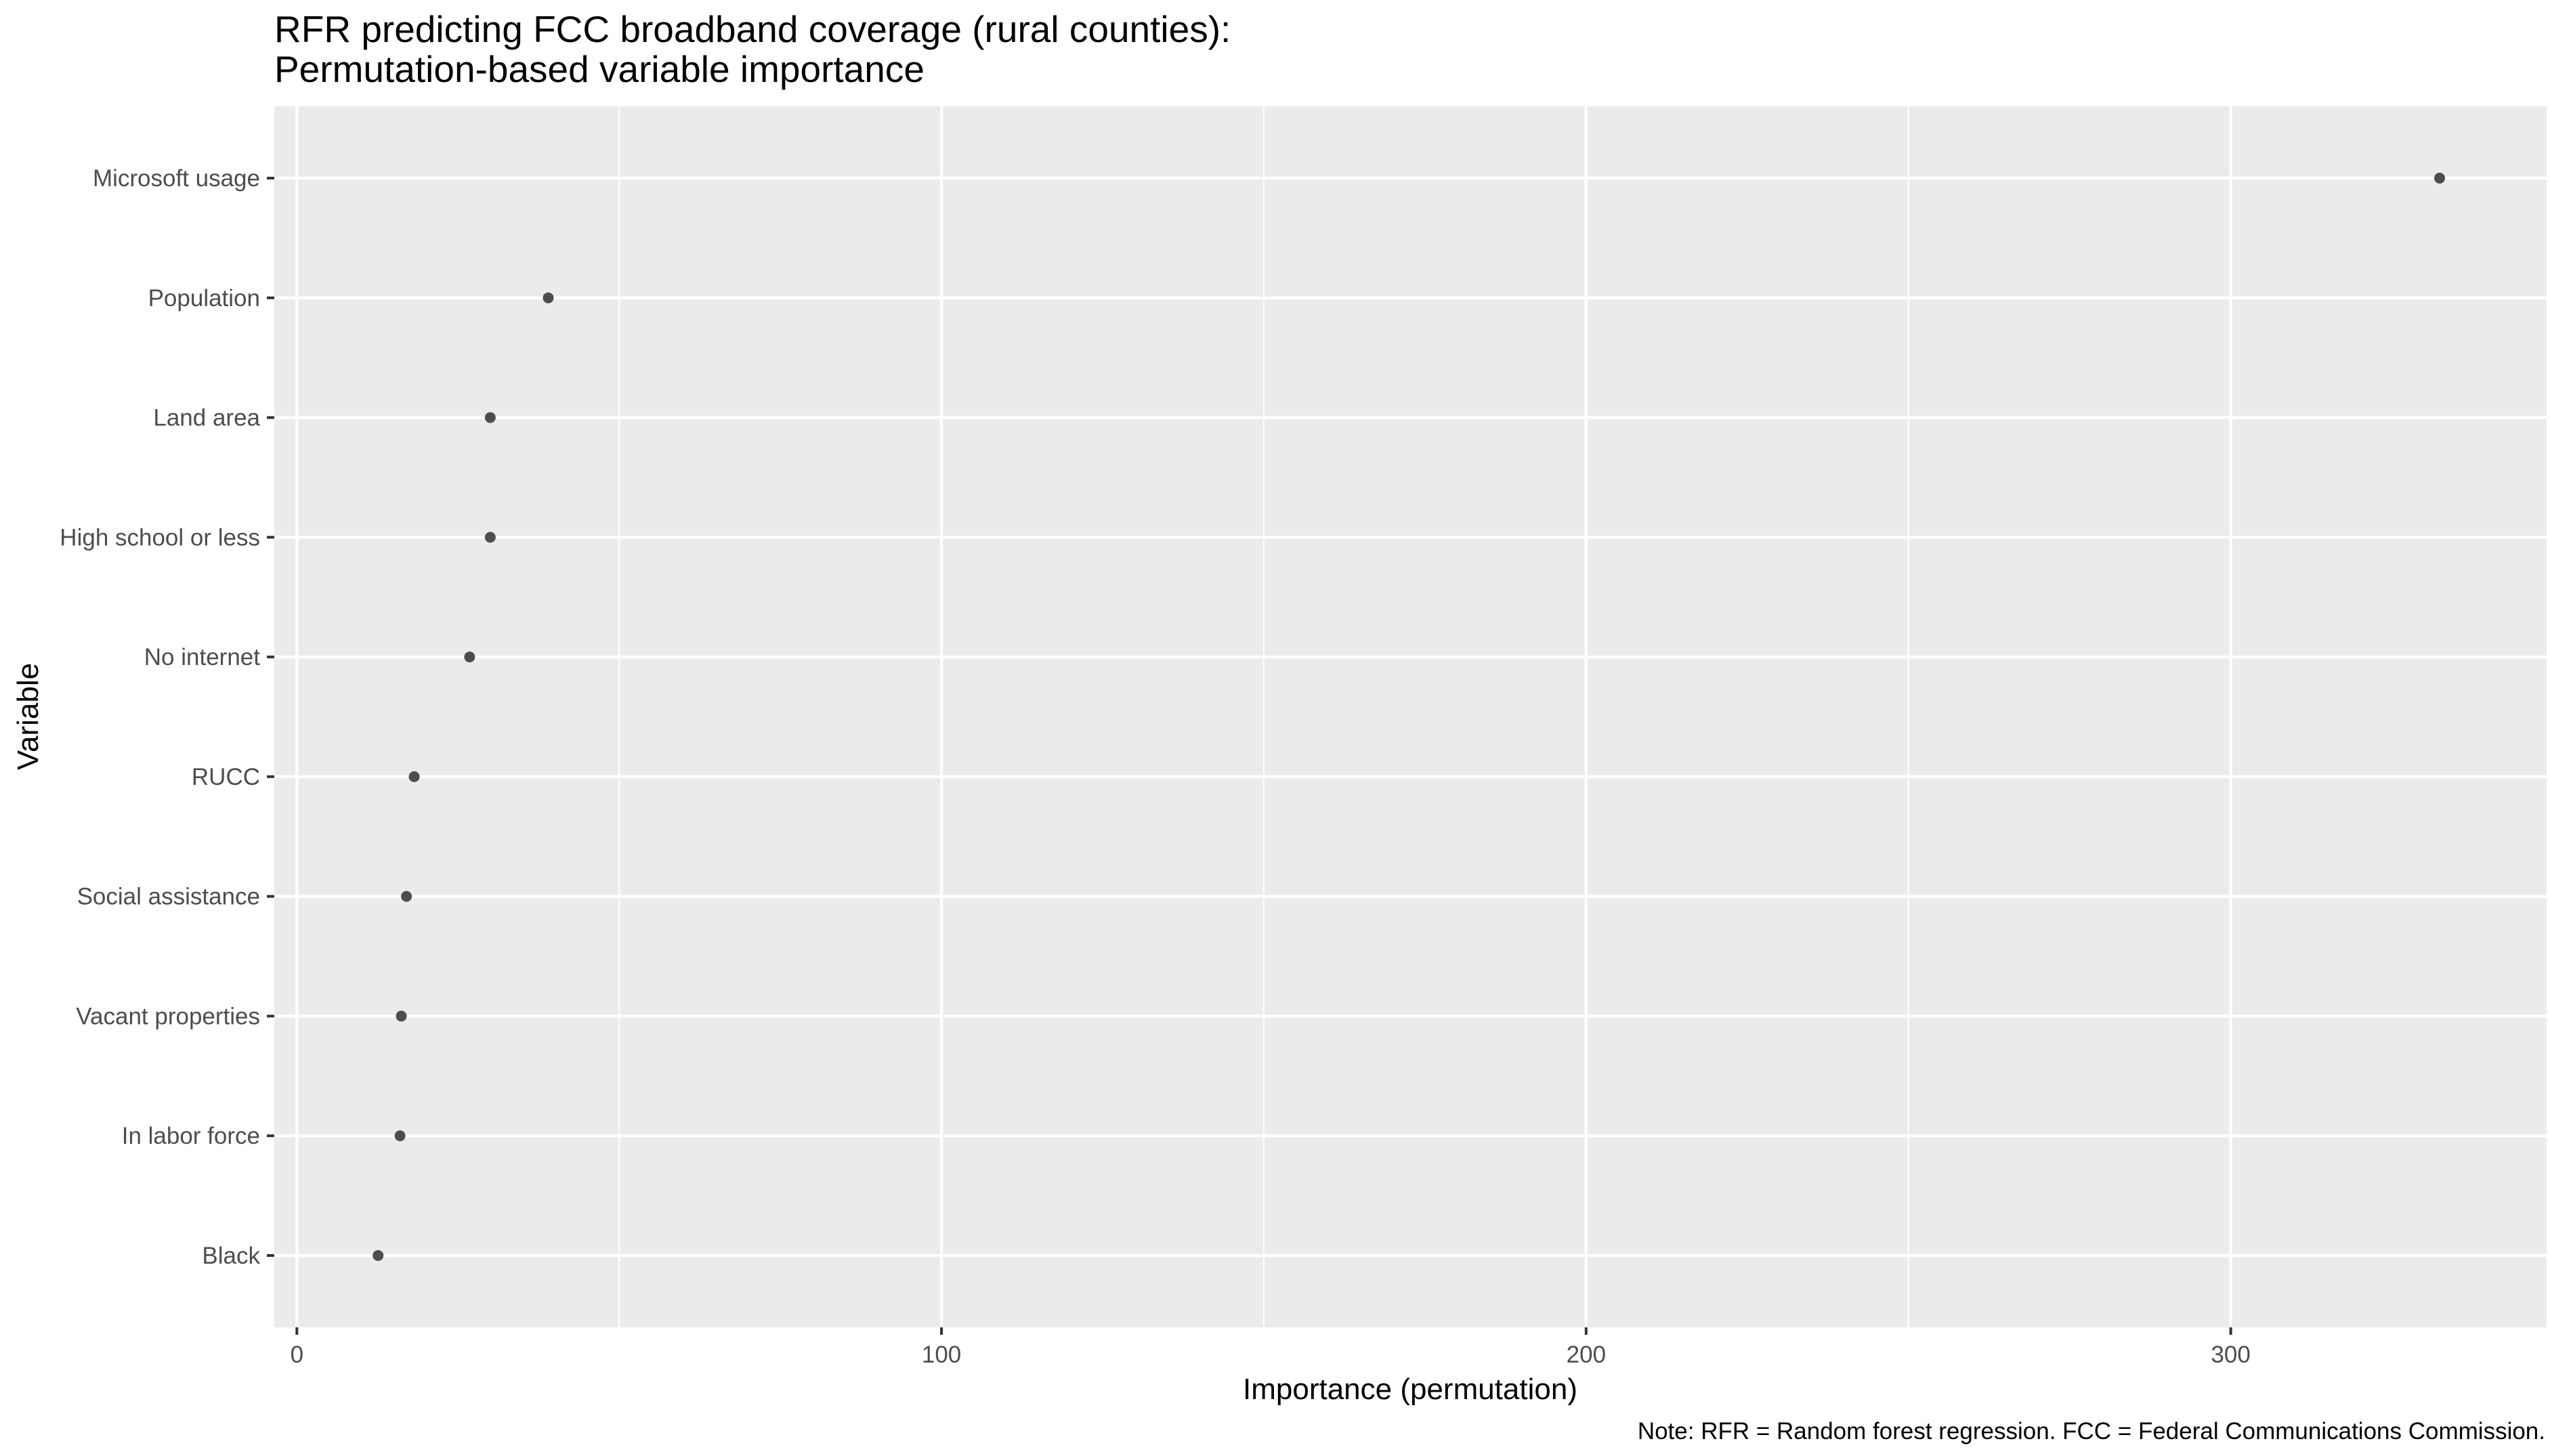  I want to click on y-tick-label: Microsoft usage, so click(176, 178).